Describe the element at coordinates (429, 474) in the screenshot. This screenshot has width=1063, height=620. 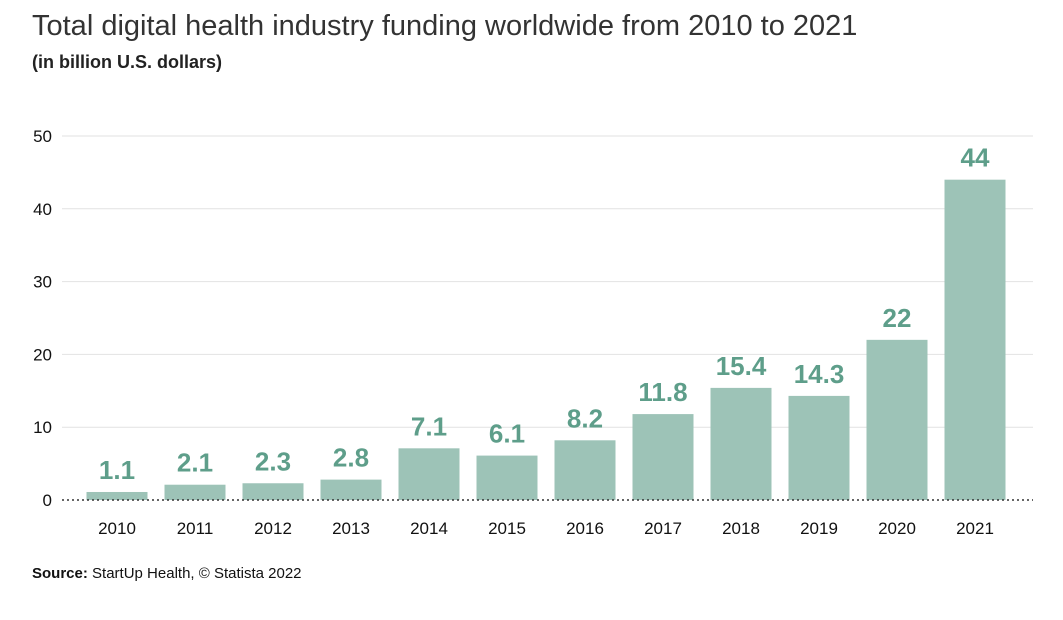
I see `bar-2014` at that location.